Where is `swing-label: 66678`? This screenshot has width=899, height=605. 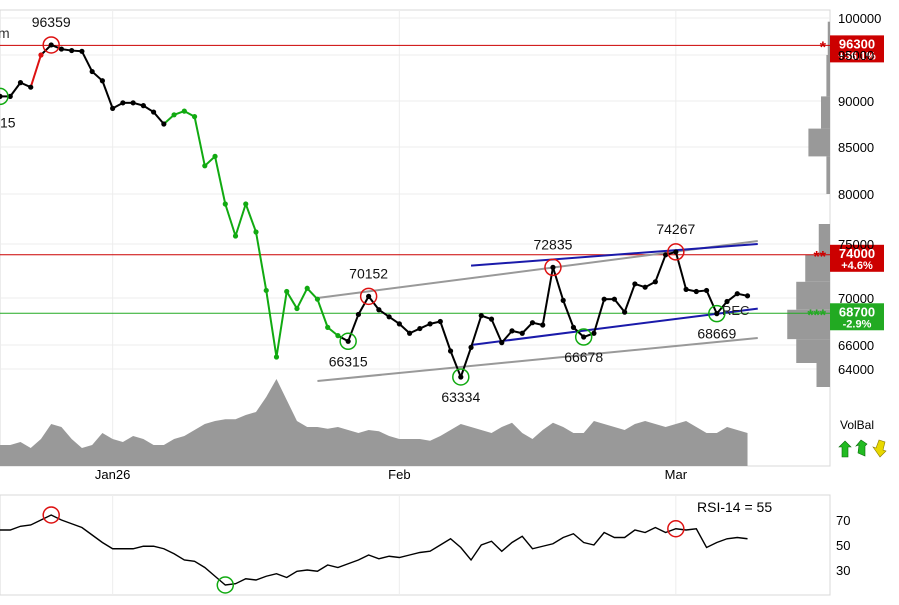
swing-label: 66678 is located at coordinates (583, 357).